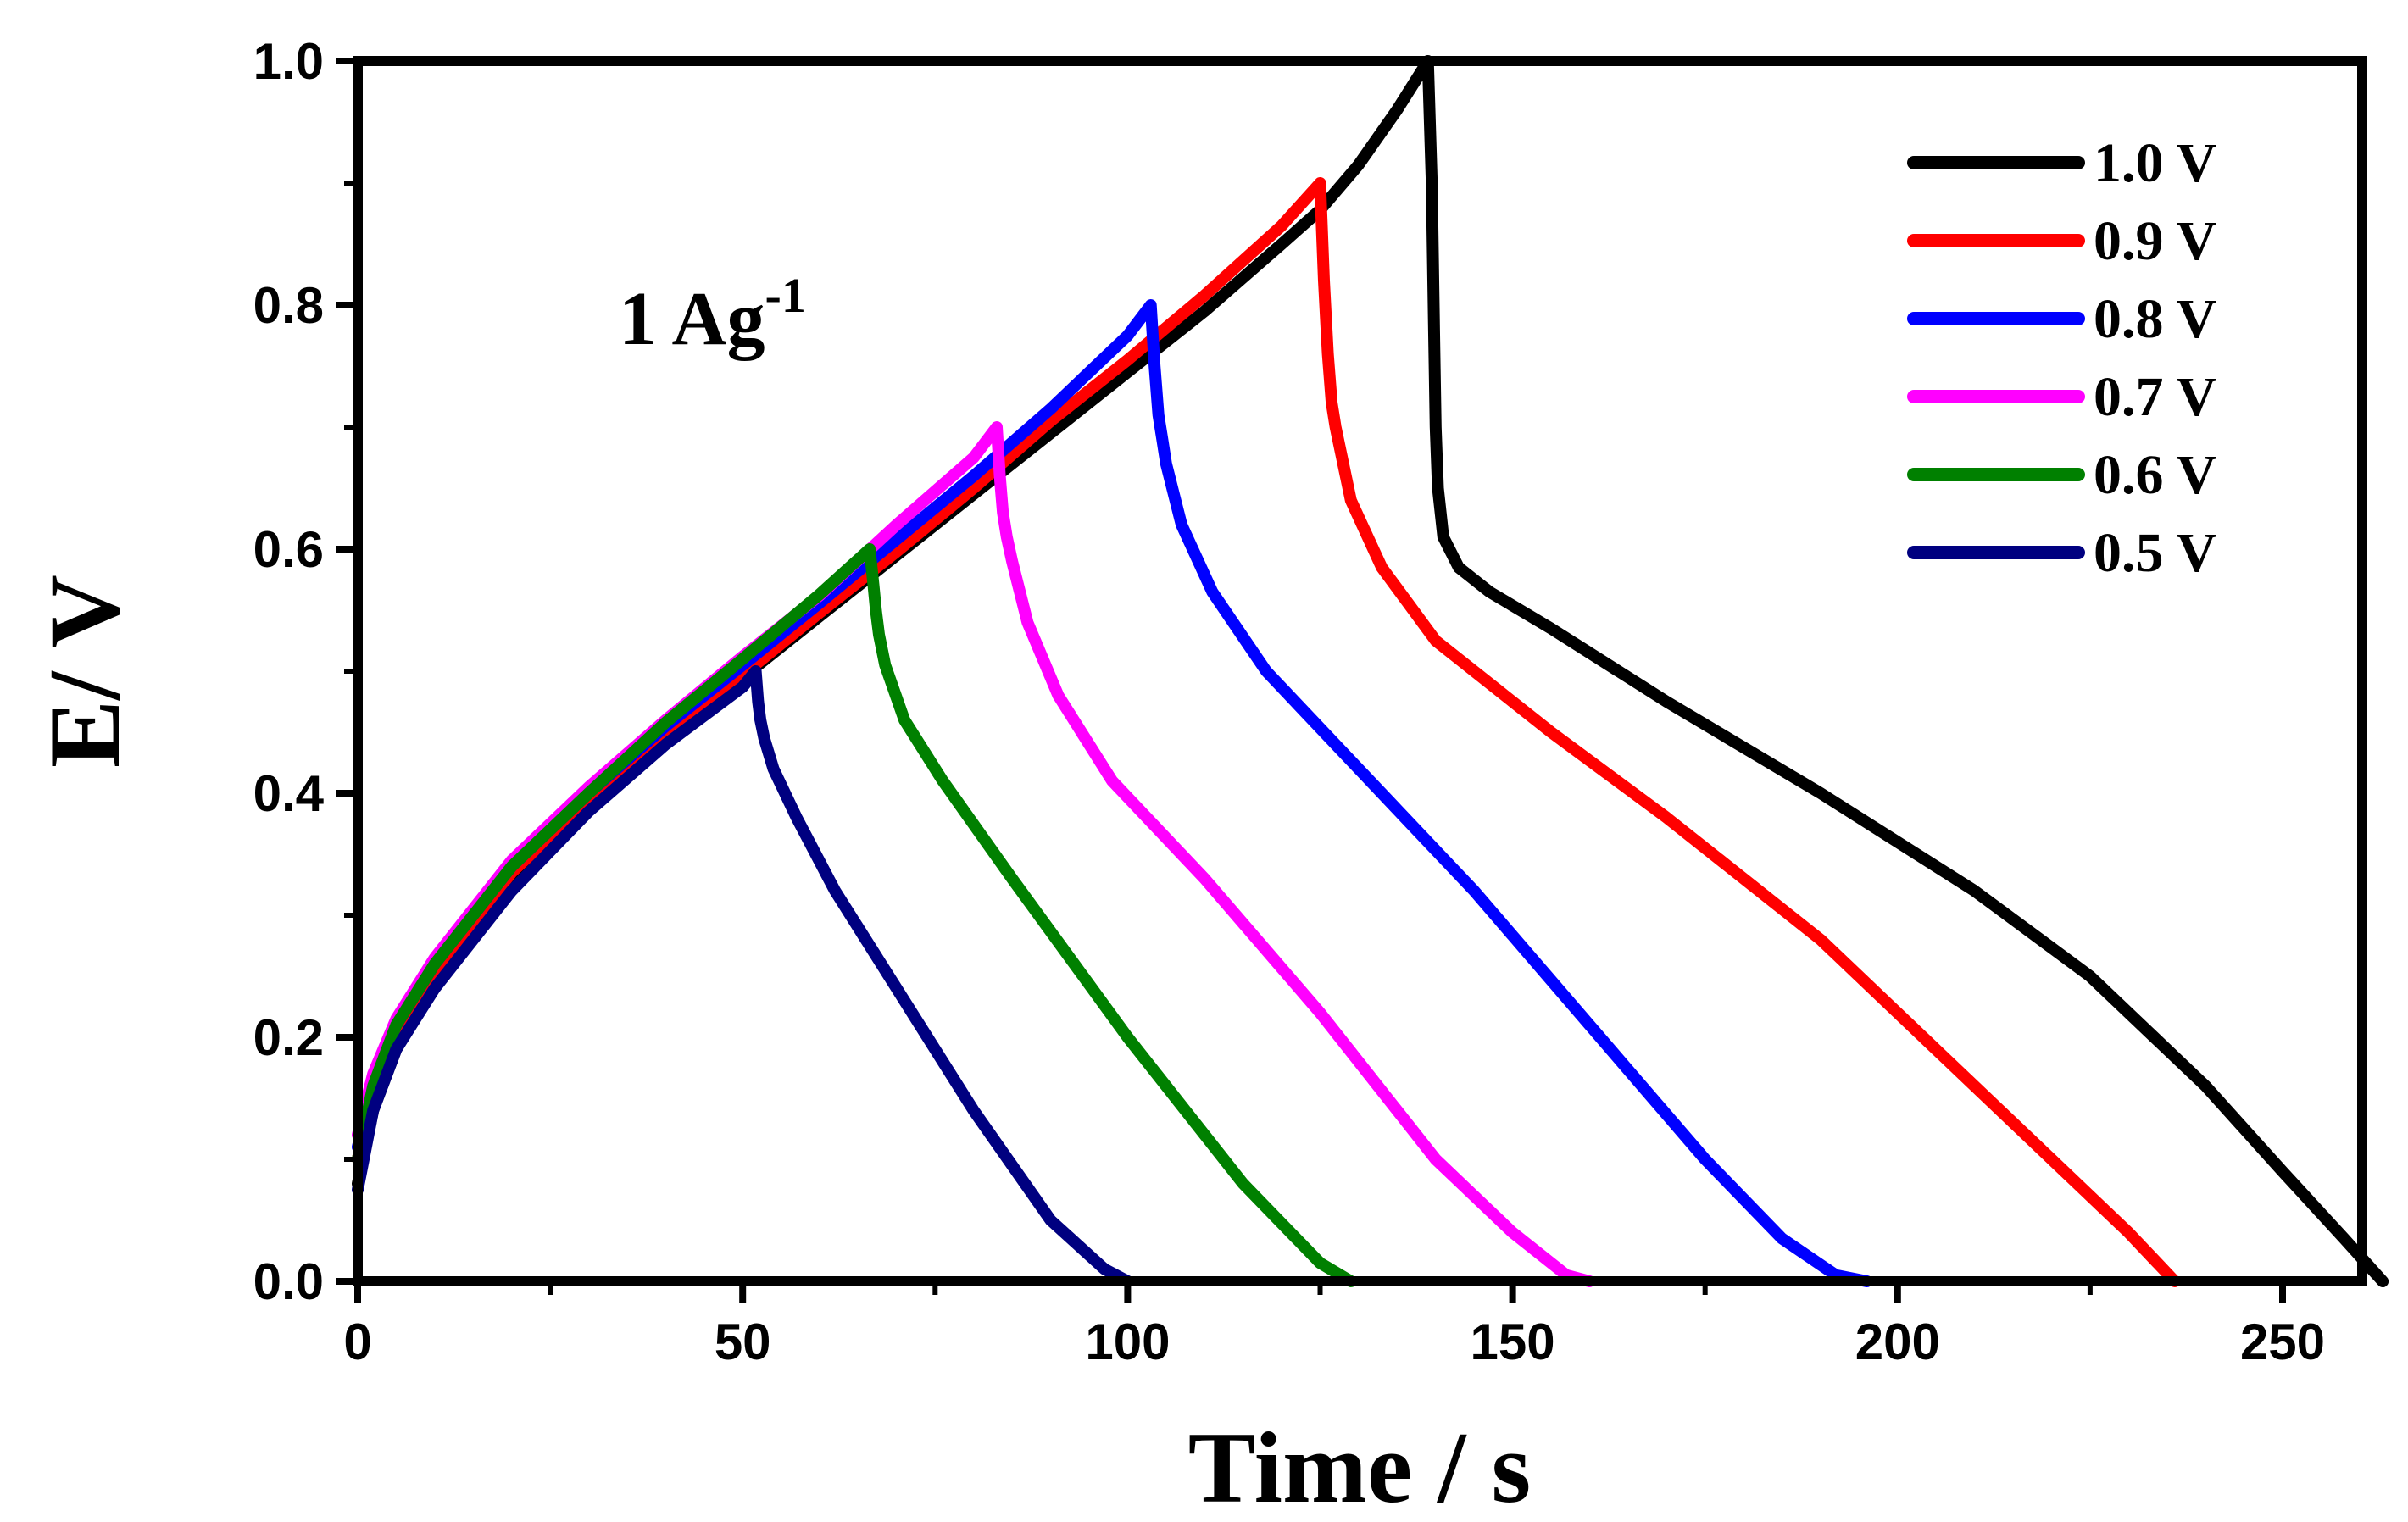 This screenshot has height=1522, width=2408. Describe the element at coordinates (1127, 1342) in the screenshot. I see `x-tick-label: 100` at that location.